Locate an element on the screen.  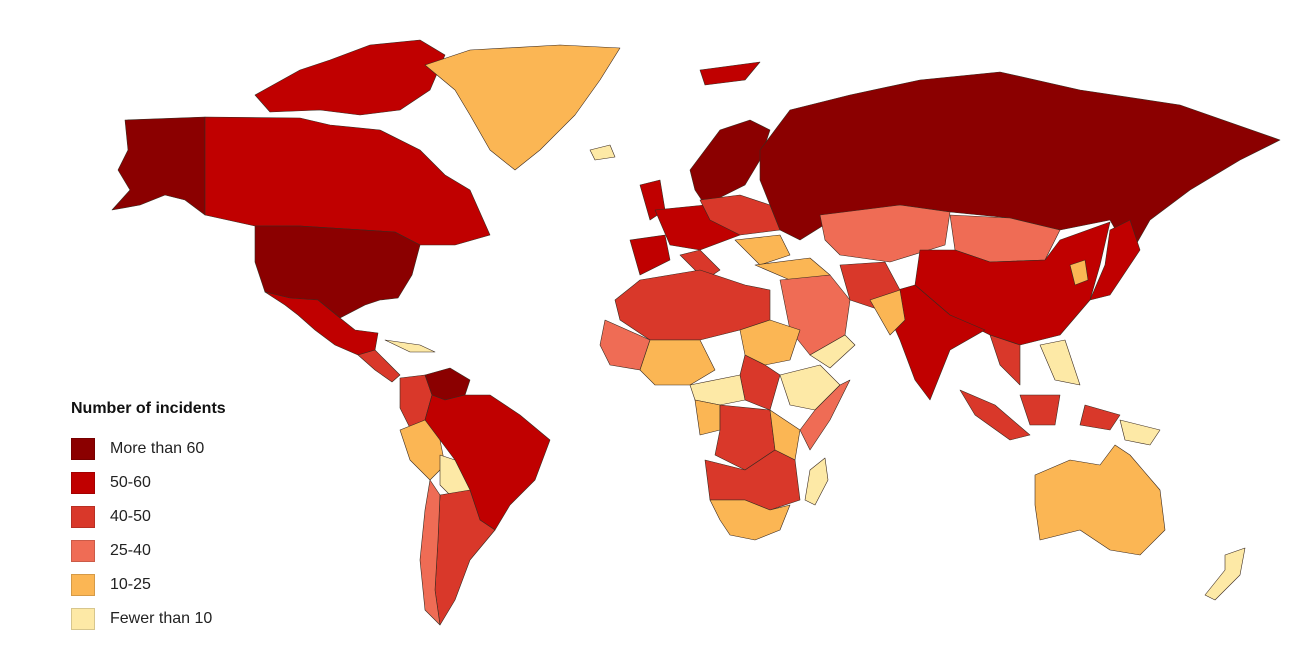
legend-item: More than 60 is located at coordinates (148, 449).